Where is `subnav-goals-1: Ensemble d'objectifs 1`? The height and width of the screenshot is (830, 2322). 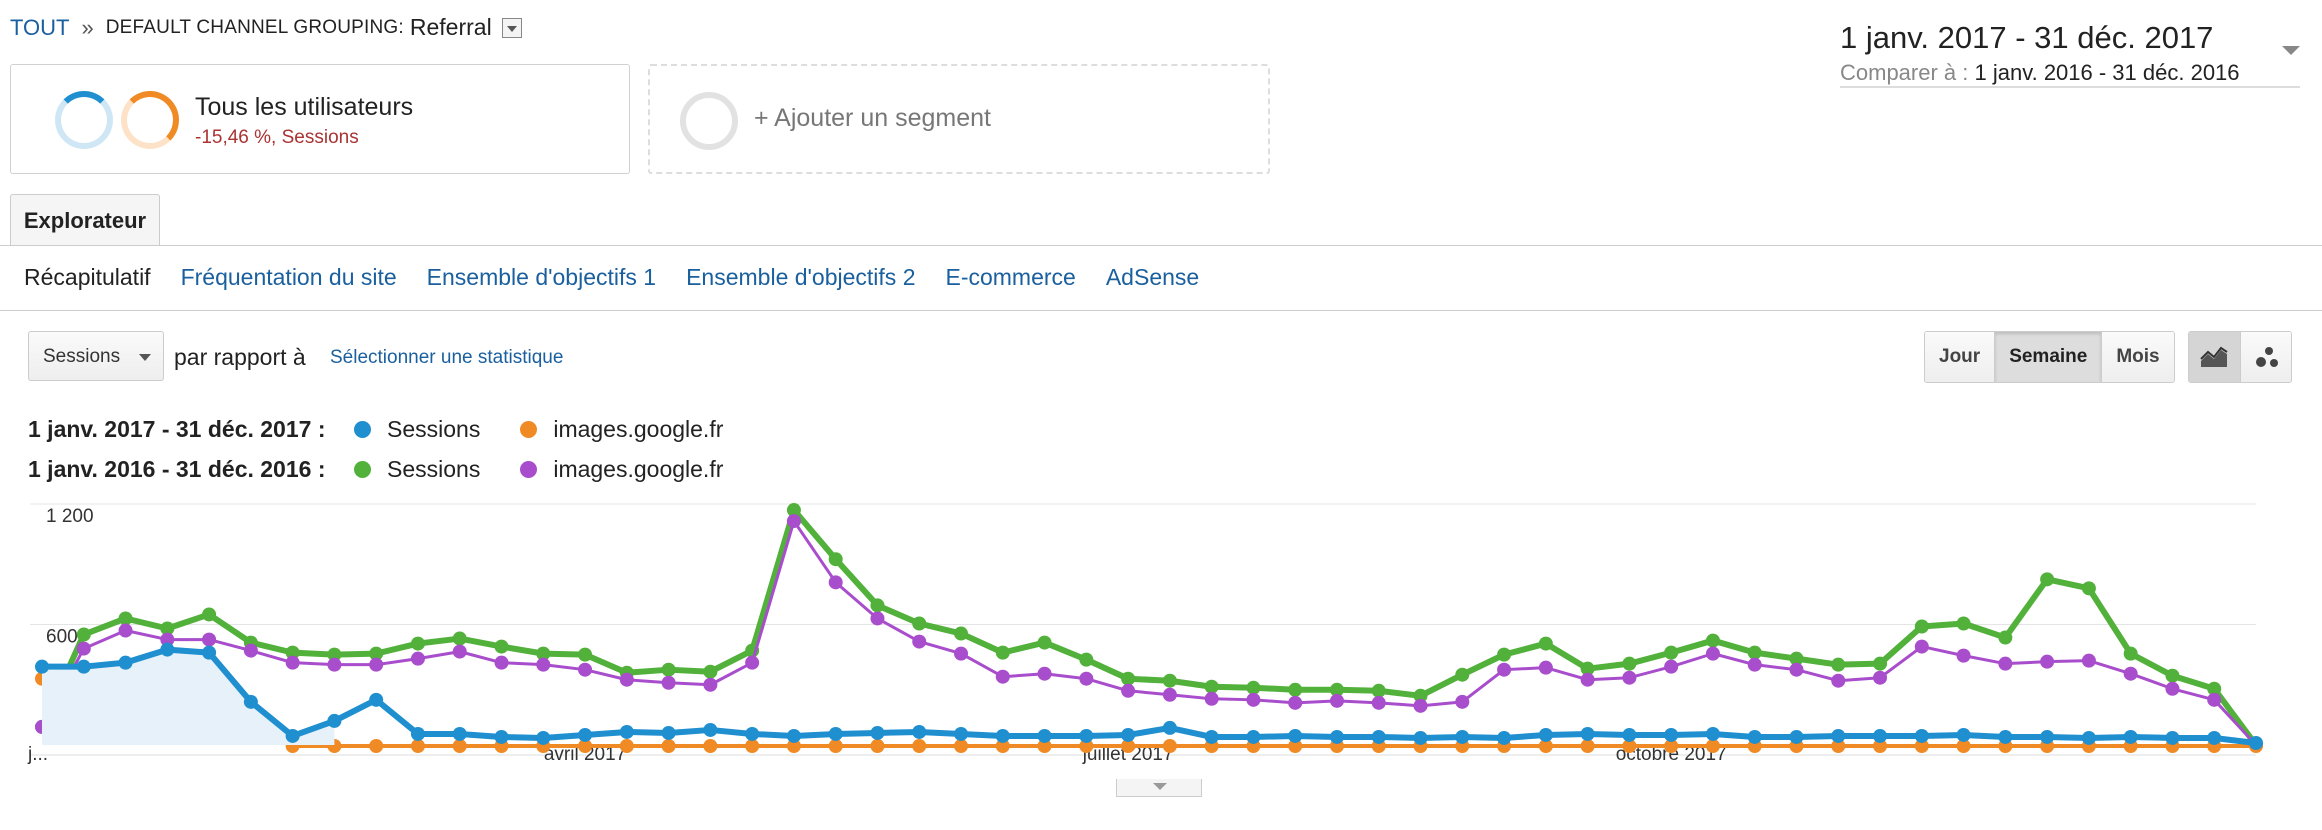 subnav-goals-1: Ensemble d'objectifs 1 is located at coordinates (541, 277).